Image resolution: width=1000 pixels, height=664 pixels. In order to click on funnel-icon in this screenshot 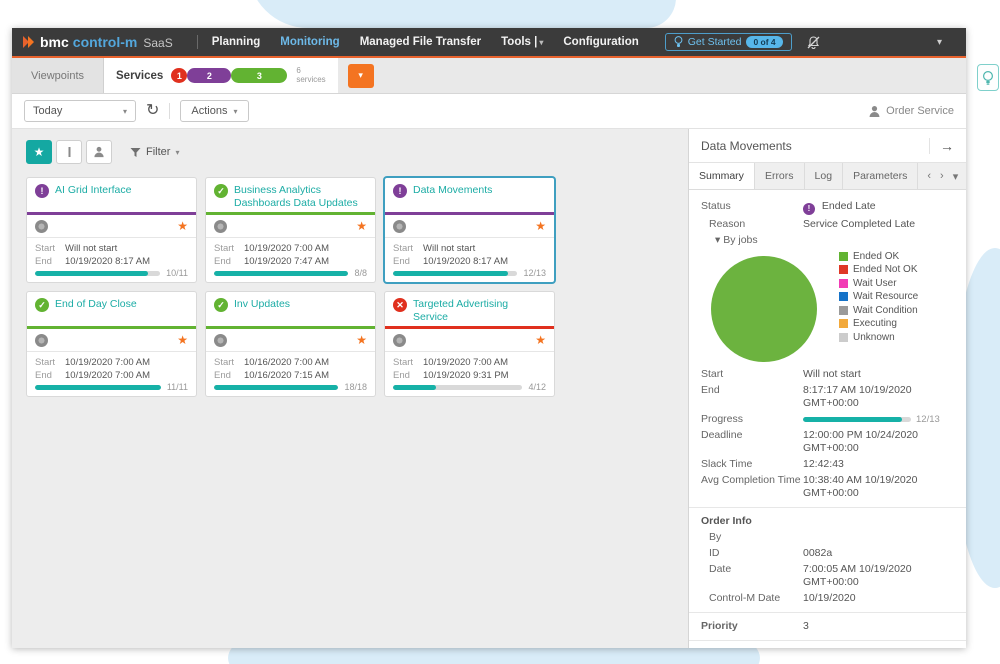, I will do `click(135, 152)`.